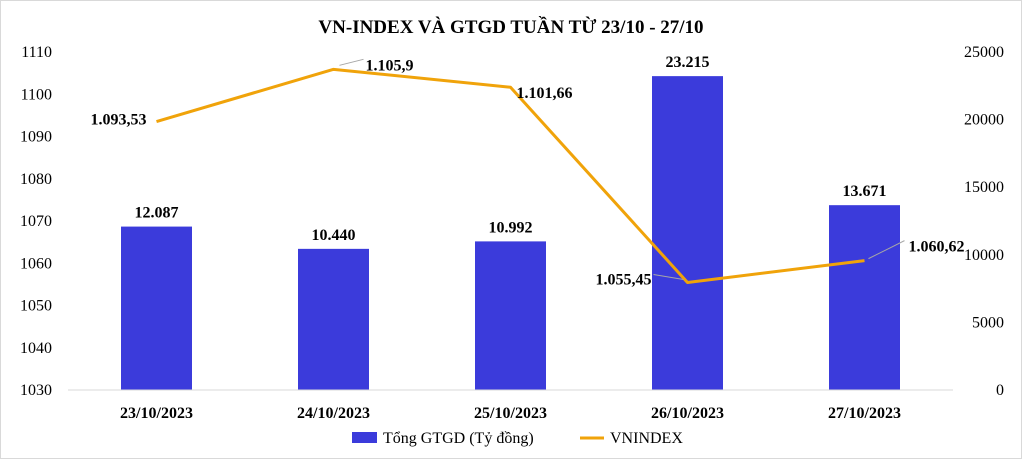 This screenshot has width=1022, height=459. I want to click on legend: Tổng GTGD (Tỷ đồng) VNINDEX, so click(517, 438).